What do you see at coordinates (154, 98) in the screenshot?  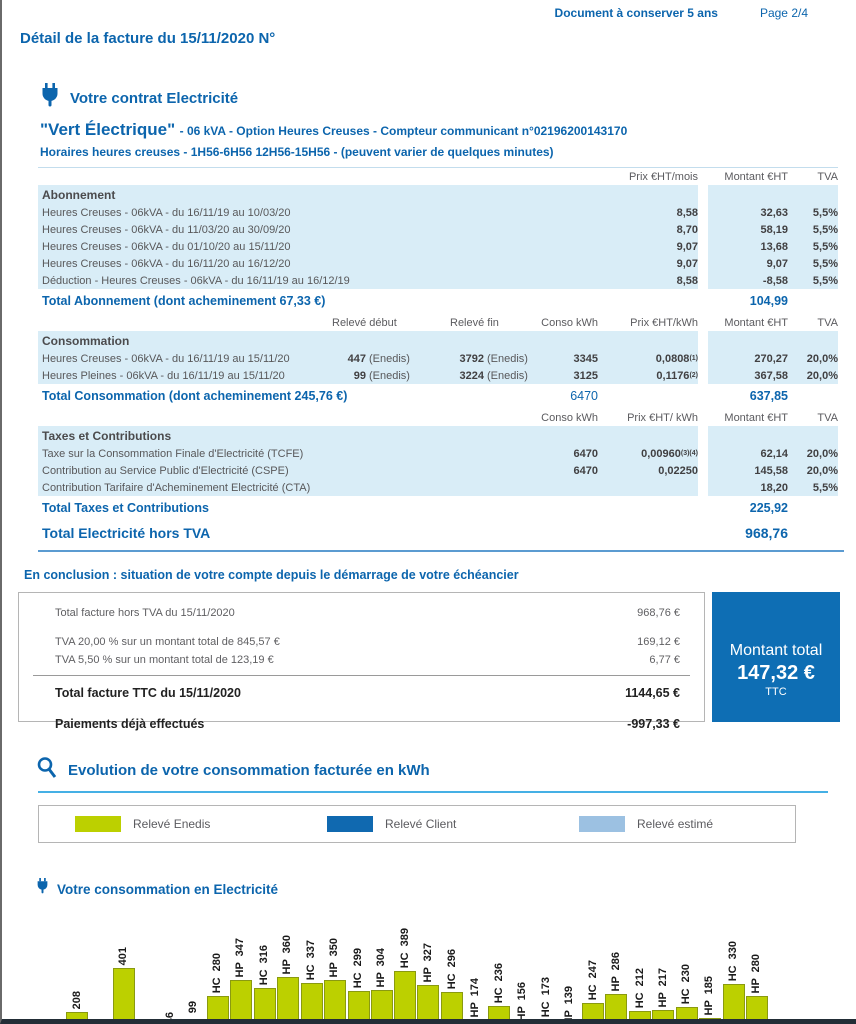 I see `contract-heading: Votre contrat Electricité` at bounding box center [154, 98].